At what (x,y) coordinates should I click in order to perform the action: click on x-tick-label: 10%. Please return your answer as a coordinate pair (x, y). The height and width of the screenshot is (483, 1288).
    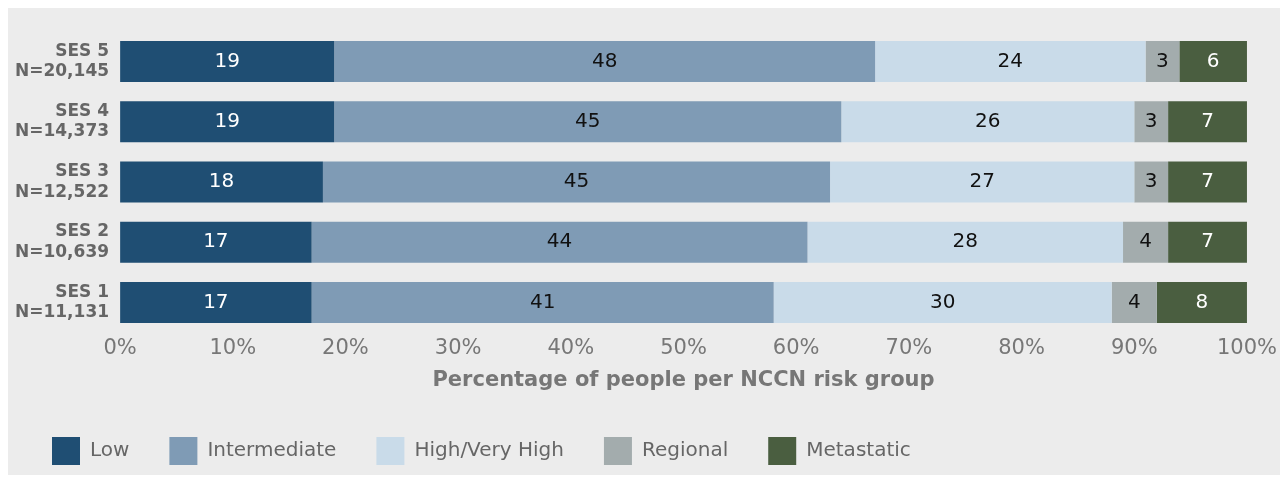
    Looking at the image, I should click on (233, 346).